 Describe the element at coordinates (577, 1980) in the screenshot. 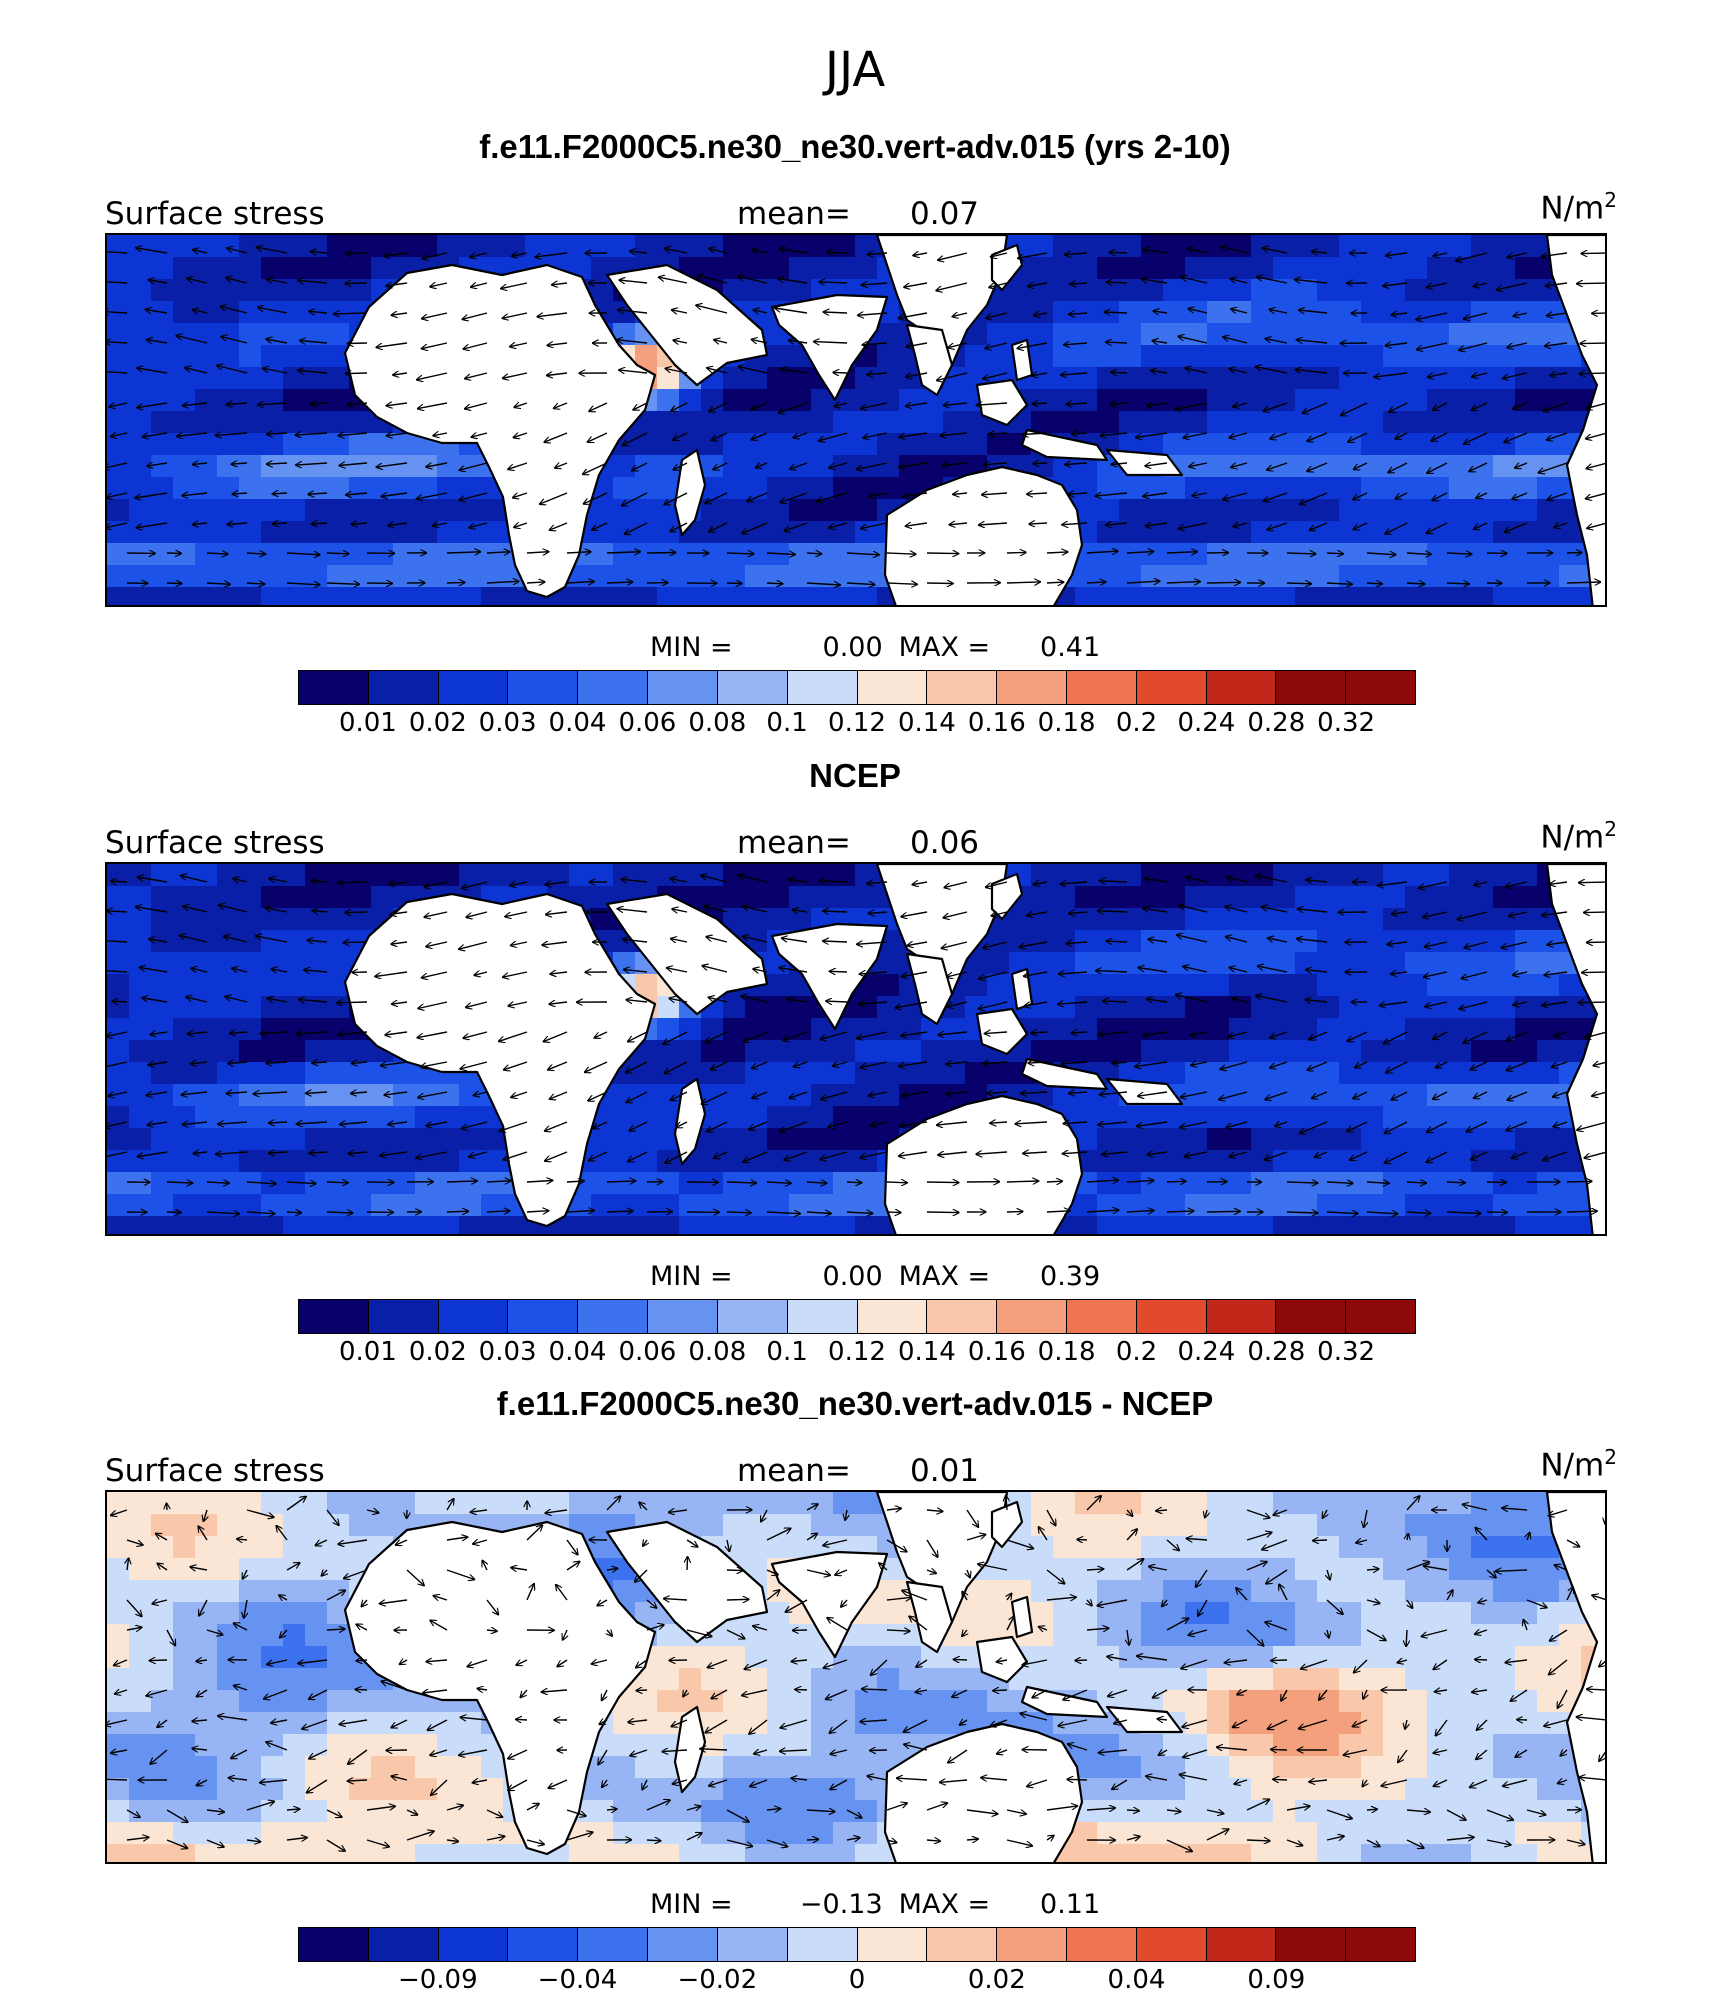

I see `colorbar-tick-label: −0.04` at that location.